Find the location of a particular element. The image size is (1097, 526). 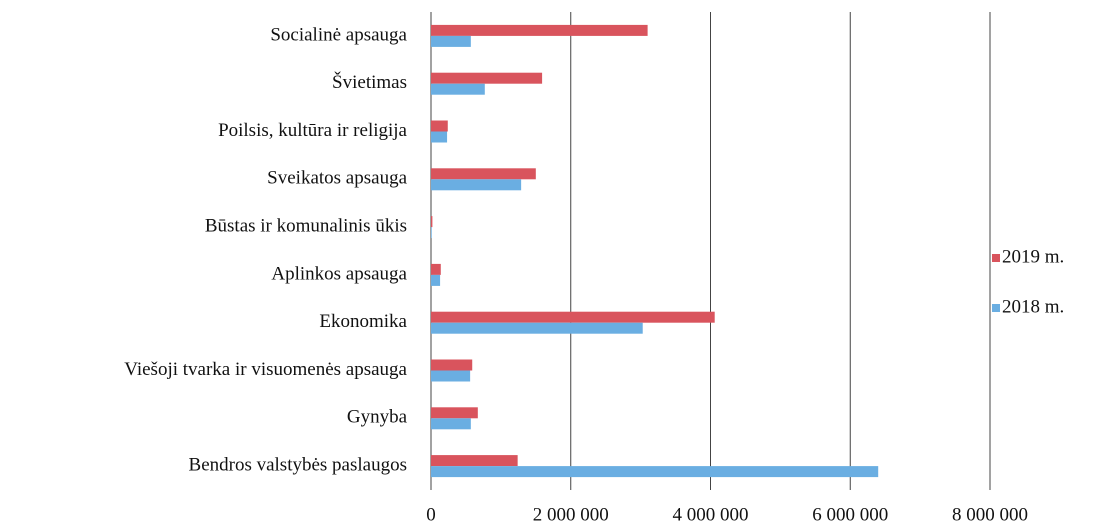

y-tick-label: Sveikatos apsauga is located at coordinates (337, 178).